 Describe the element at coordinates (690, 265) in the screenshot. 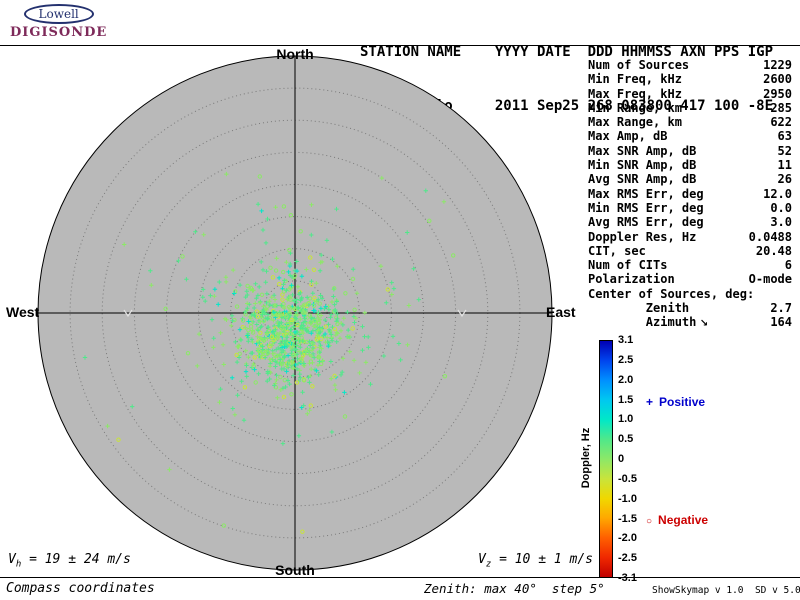

I see `stat-row: Num of CITs 6` at that location.